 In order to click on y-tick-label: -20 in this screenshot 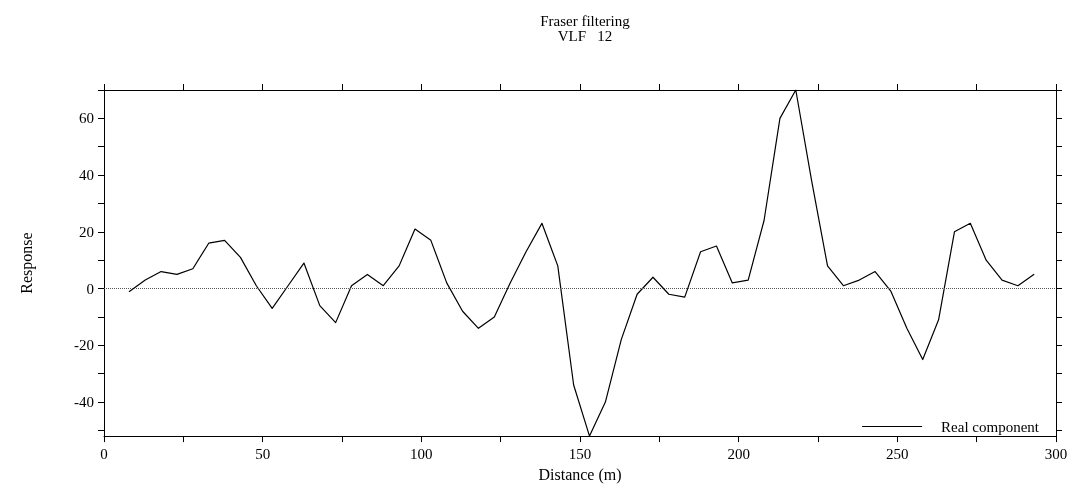, I will do `click(84, 345)`.